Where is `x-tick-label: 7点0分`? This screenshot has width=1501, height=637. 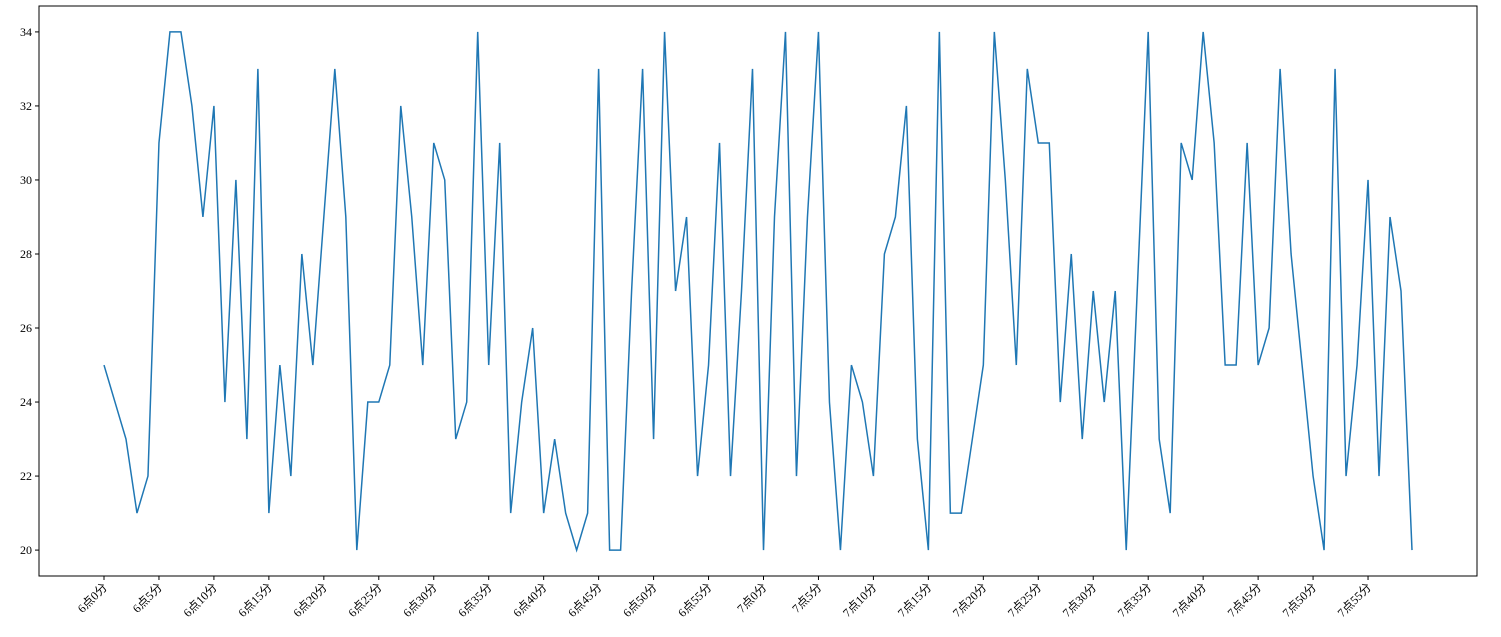
x-tick-label: 7点0分 is located at coordinates (751, 597).